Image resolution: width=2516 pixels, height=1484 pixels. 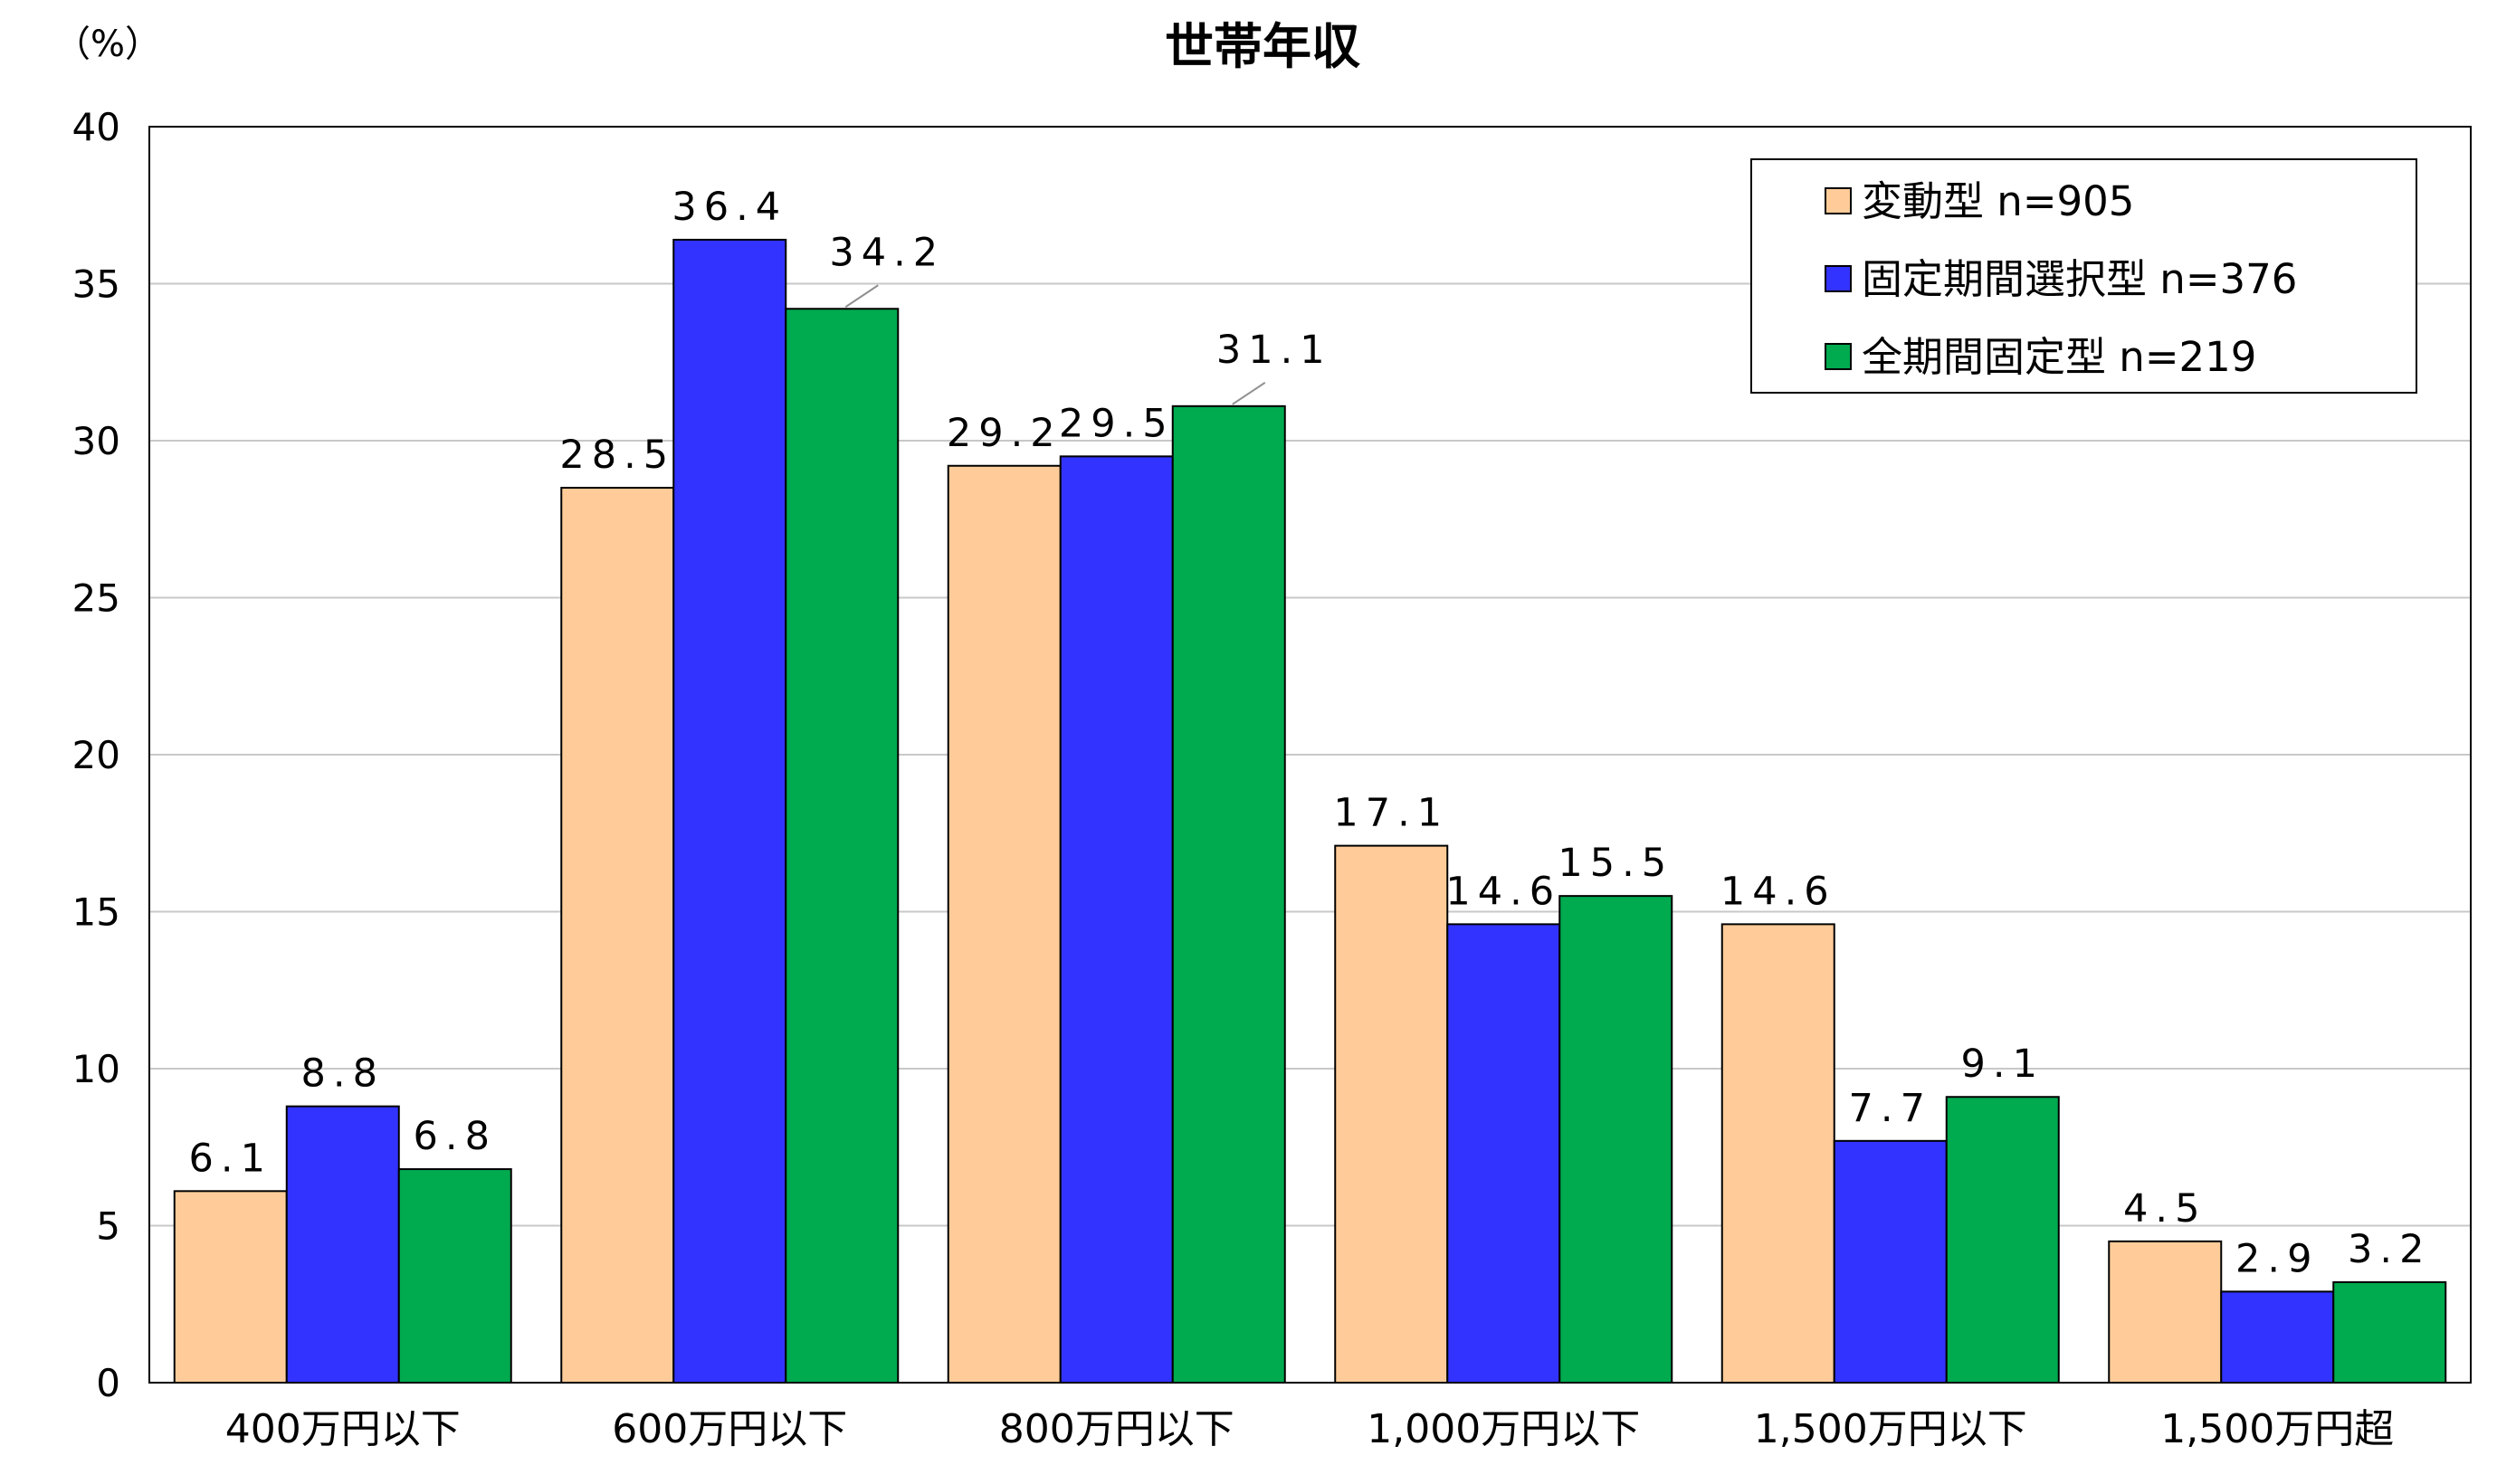 I want to click on y-tick-label: 30, so click(x=96, y=441).